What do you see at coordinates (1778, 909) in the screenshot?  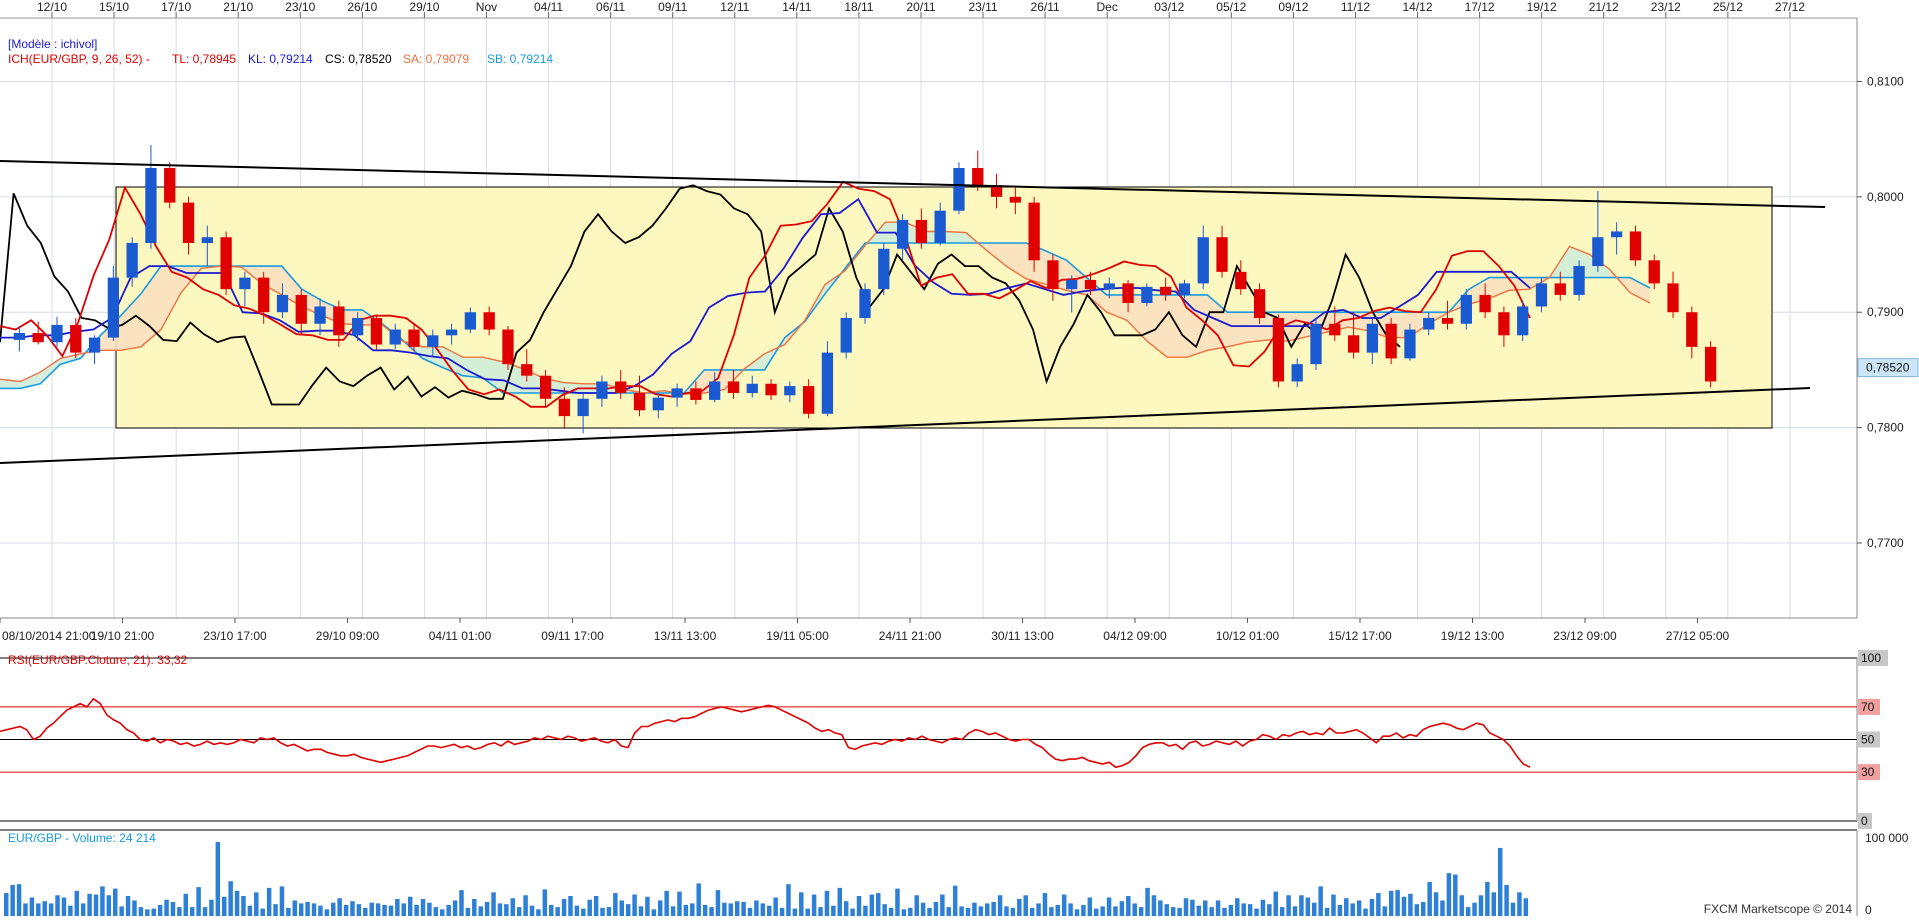 I see `copyright-text: FXCM Marketscope © 2014` at bounding box center [1778, 909].